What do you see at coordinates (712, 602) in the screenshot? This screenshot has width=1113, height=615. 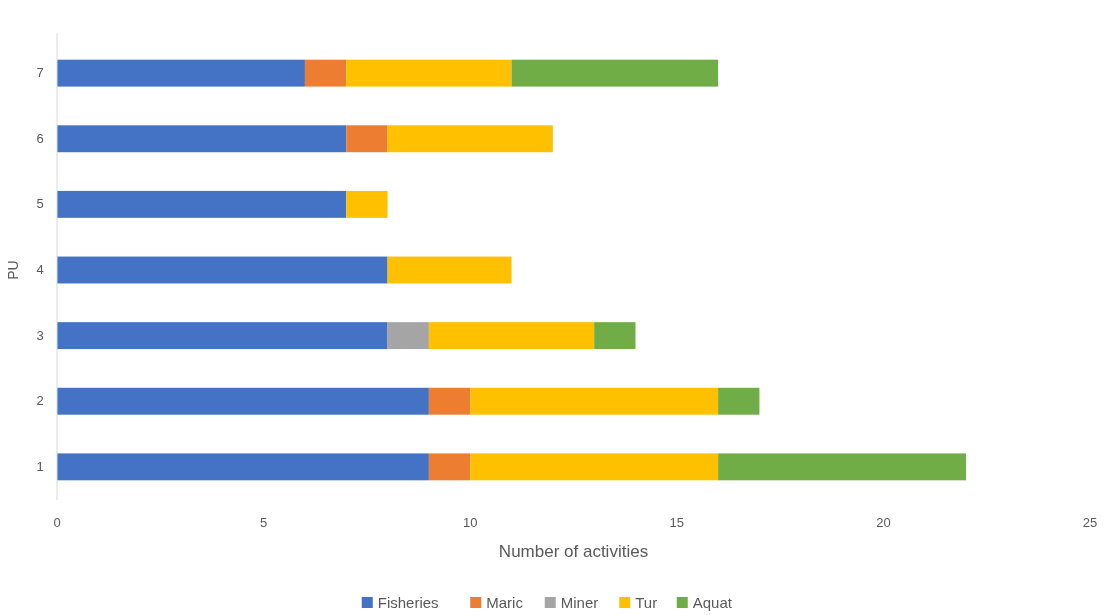 I see `legend-label: Aquat` at bounding box center [712, 602].